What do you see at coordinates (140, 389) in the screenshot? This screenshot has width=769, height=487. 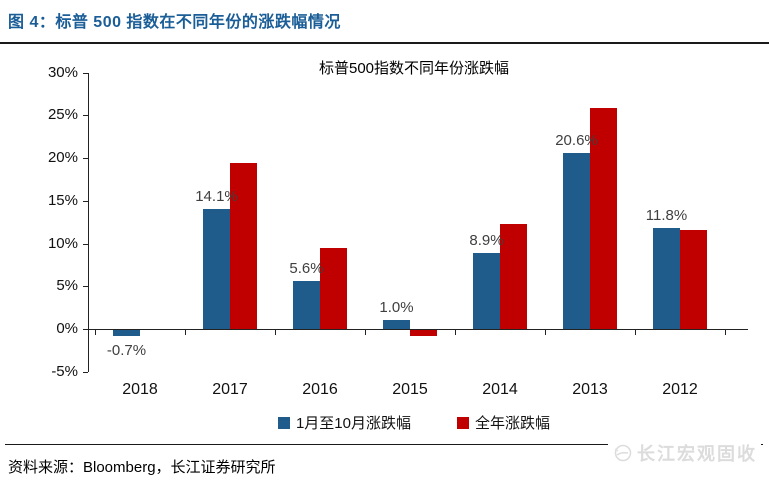 I see `x-category-label: 2018` at bounding box center [140, 389].